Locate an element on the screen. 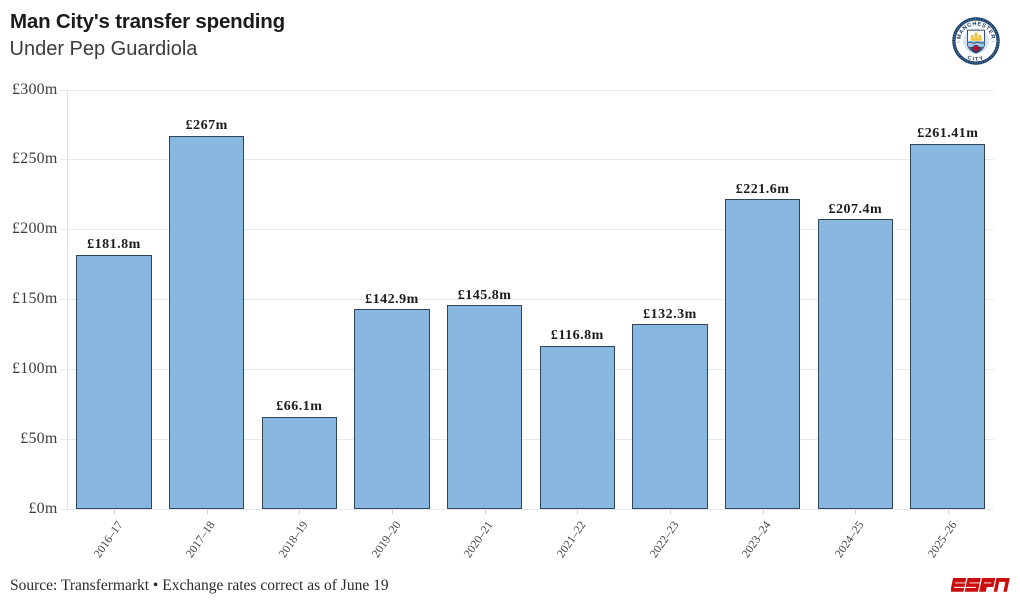  svg-text: CITY is located at coordinates (975, 58).